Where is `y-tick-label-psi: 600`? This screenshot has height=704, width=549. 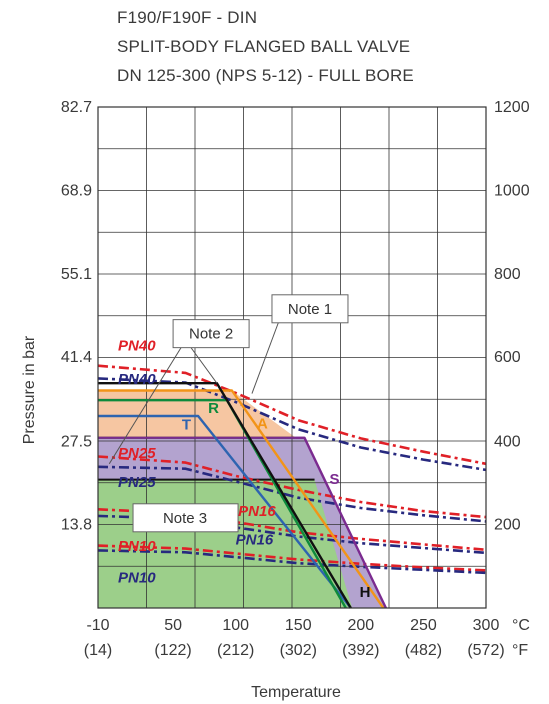 y-tick-label-psi: 600 is located at coordinates (507, 357).